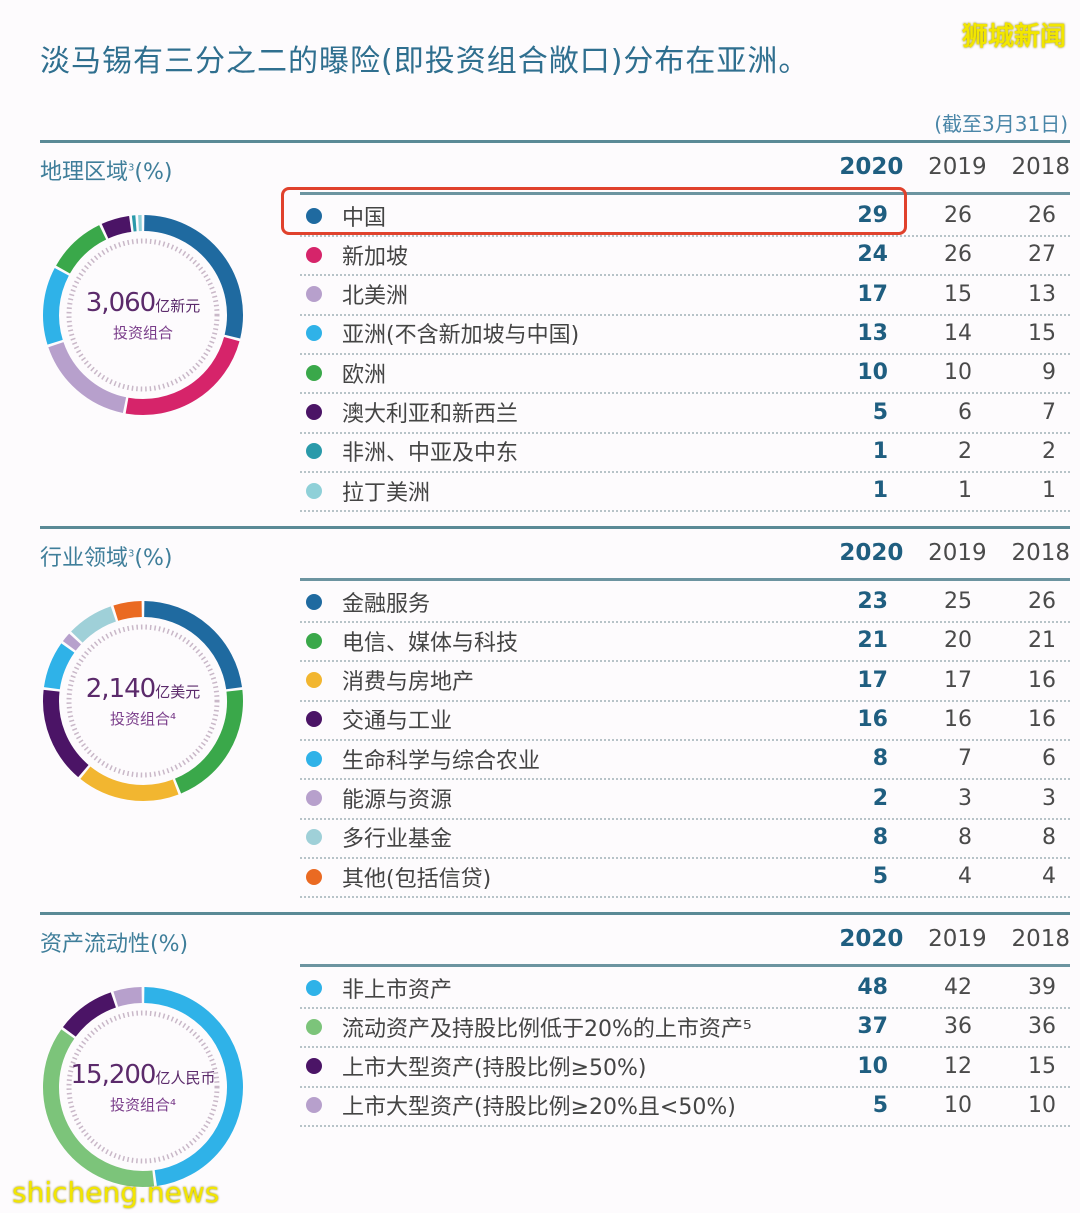 This screenshot has width=1080, height=1213. What do you see at coordinates (965, 491) in the screenshot?
I see `value-2019: 1` at bounding box center [965, 491].